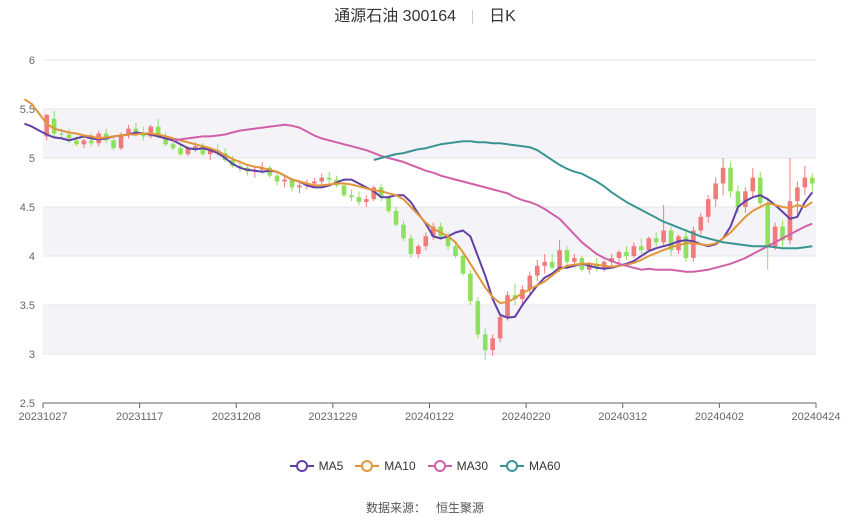  What do you see at coordinates (425, 467) in the screenshot?
I see `chart-legend: MA5 MA10 MA30 MA60` at bounding box center [425, 467].